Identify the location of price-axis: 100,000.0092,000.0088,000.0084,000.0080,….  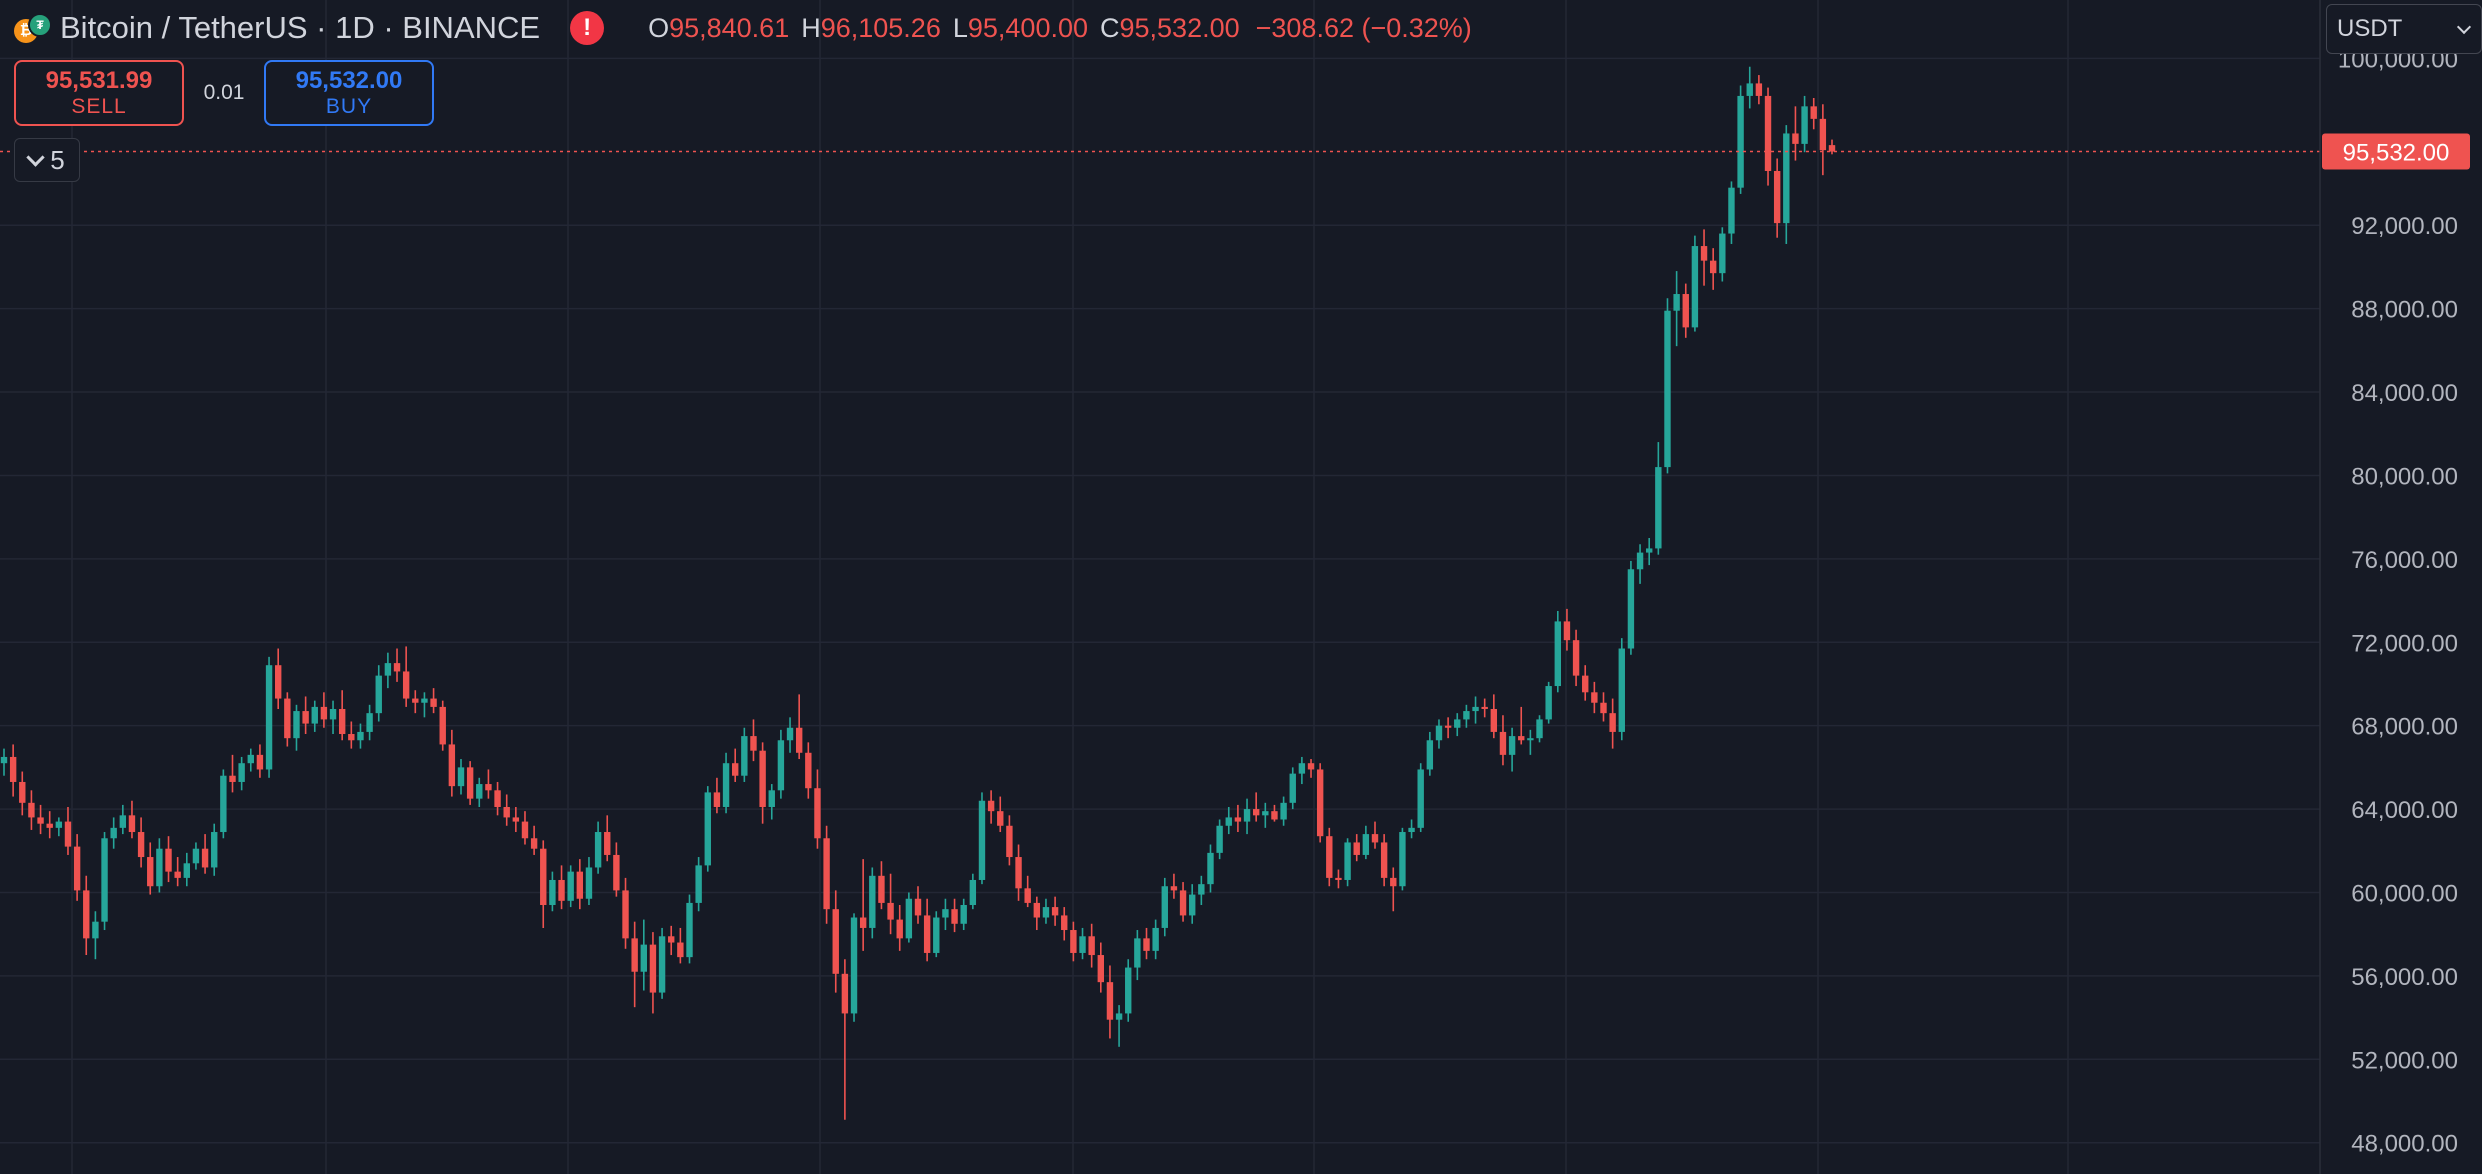
(2398, 601).